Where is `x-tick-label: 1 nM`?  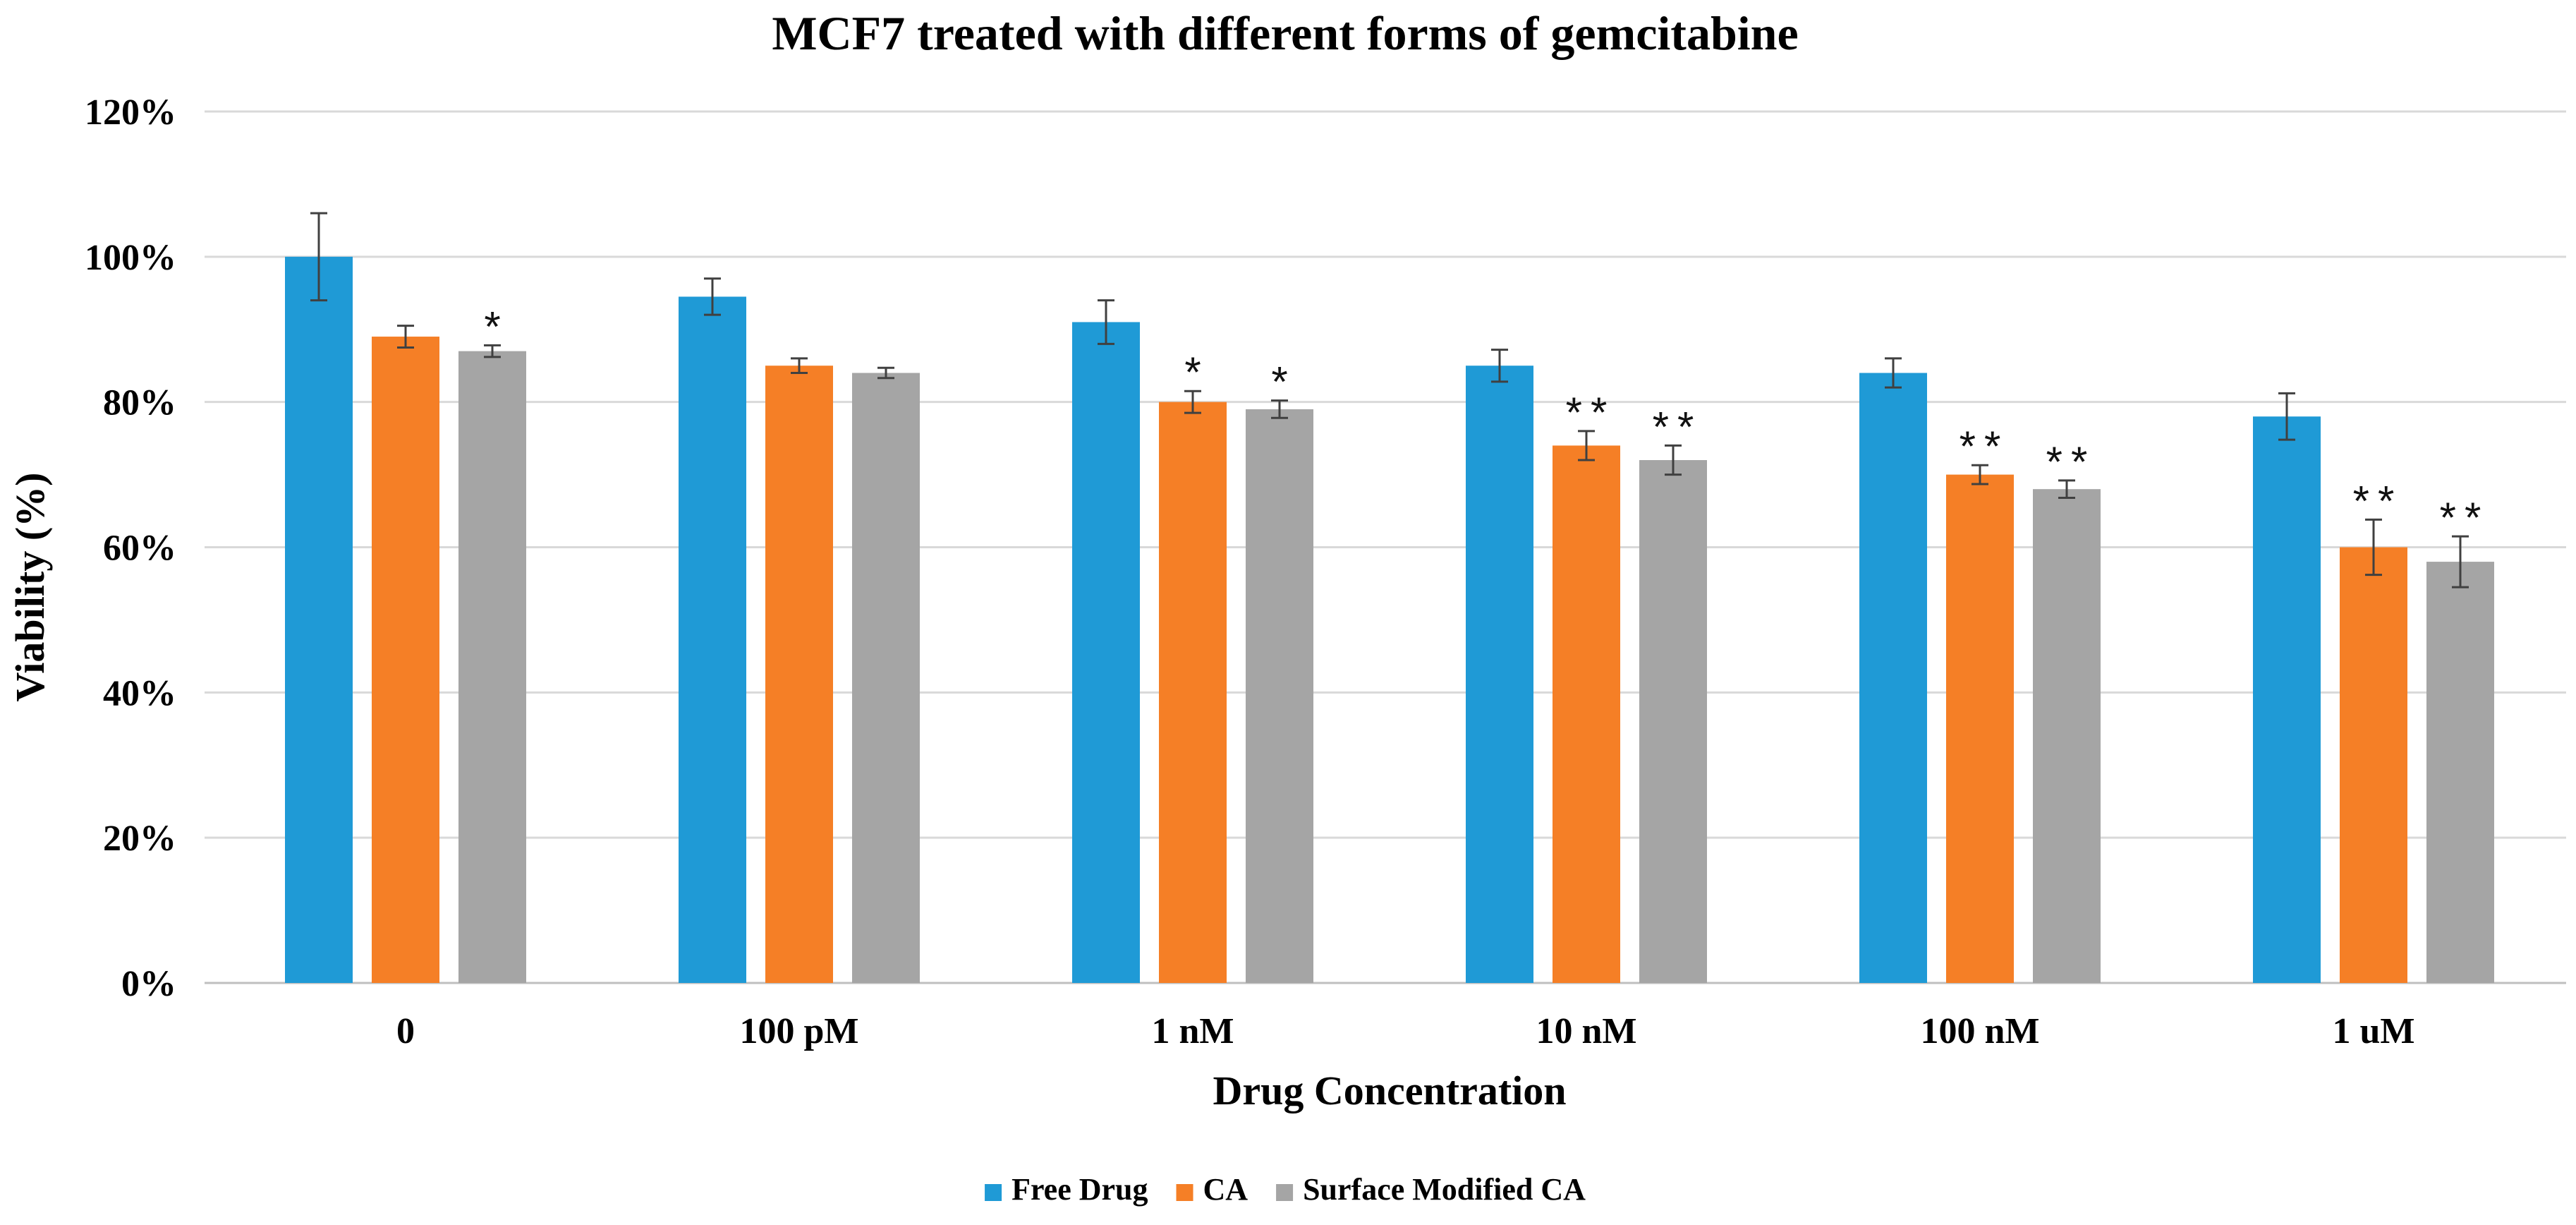 x-tick-label: 1 nM is located at coordinates (1193, 1031).